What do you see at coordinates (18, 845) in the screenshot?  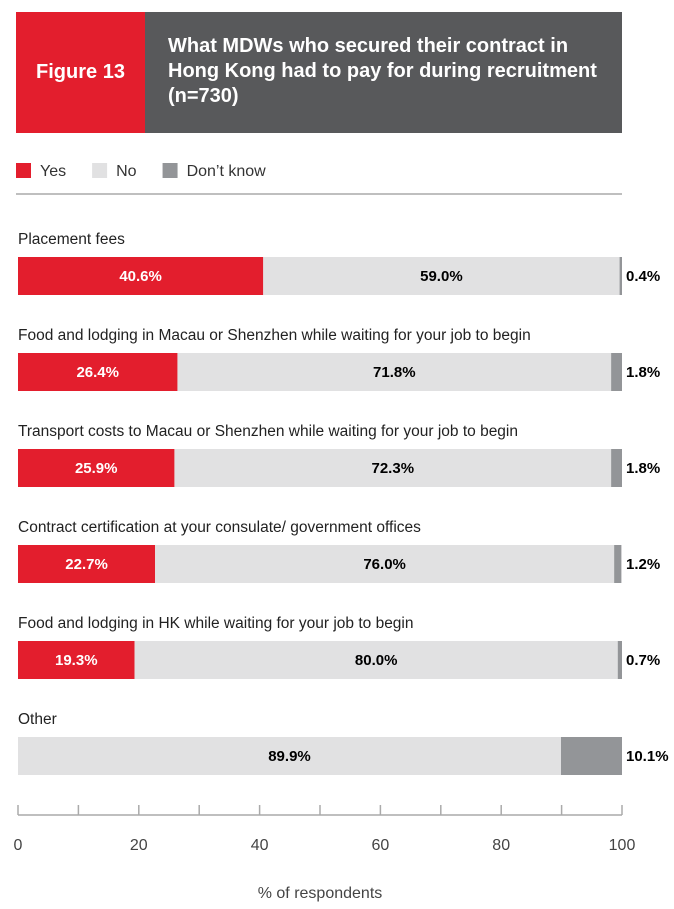 I see `x-tick-label: 0` at bounding box center [18, 845].